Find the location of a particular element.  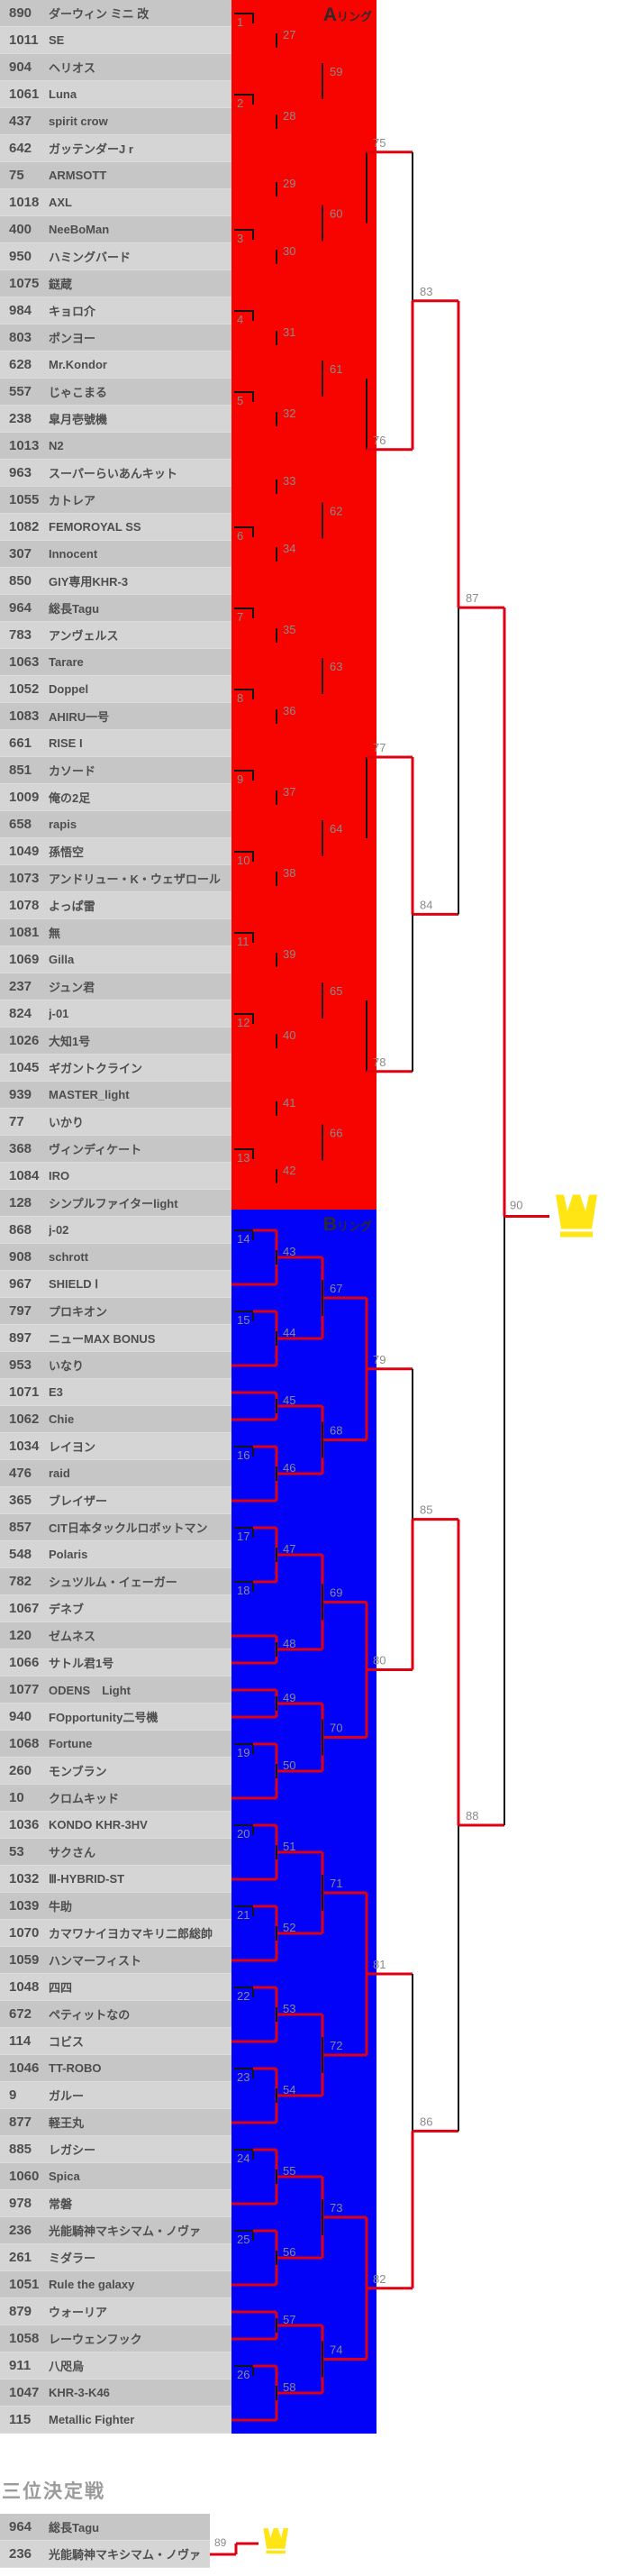

entry-number: 1049 is located at coordinates (24, 851).